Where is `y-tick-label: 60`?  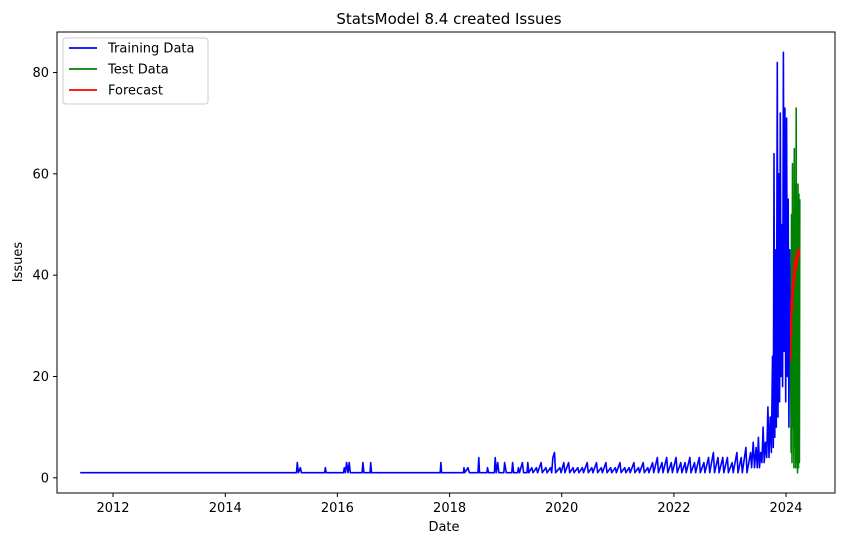
y-tick-label: 60 is located at coordinates (40, 174).